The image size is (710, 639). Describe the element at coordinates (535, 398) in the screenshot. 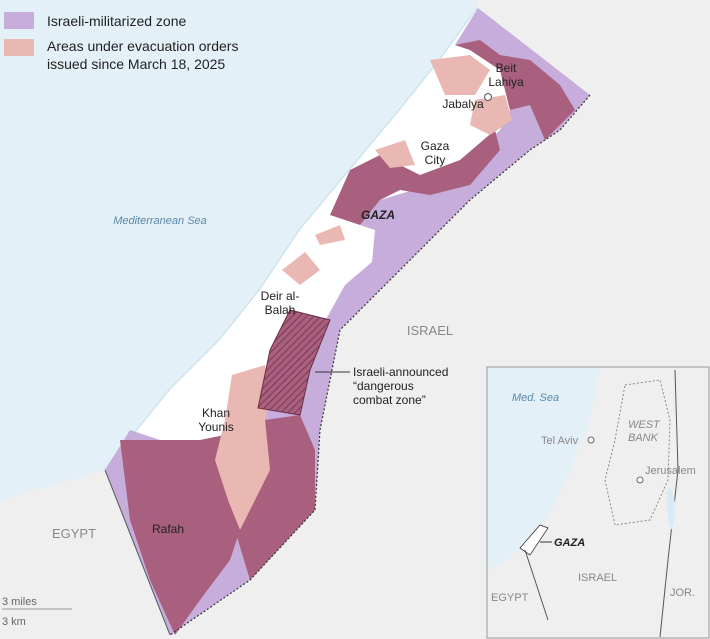

I see `inset-sea-label: Med. Sea` at that location.